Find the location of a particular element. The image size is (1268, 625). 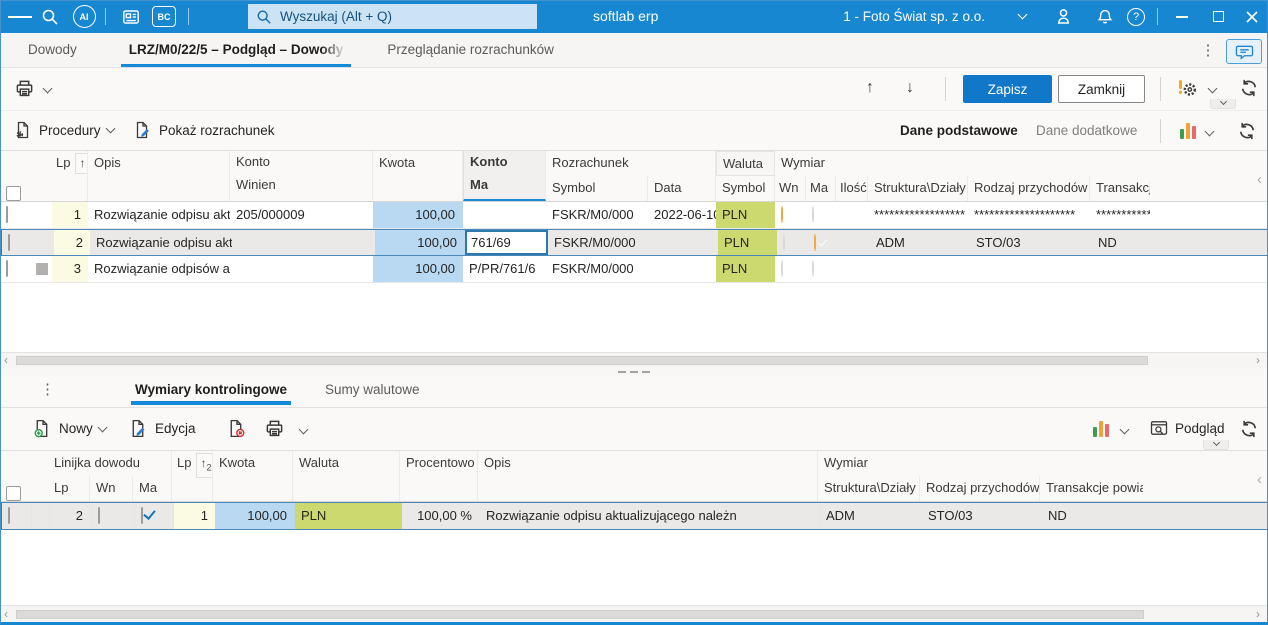

cell-data: 2022-06-10 is located at coordinates (685, 214).